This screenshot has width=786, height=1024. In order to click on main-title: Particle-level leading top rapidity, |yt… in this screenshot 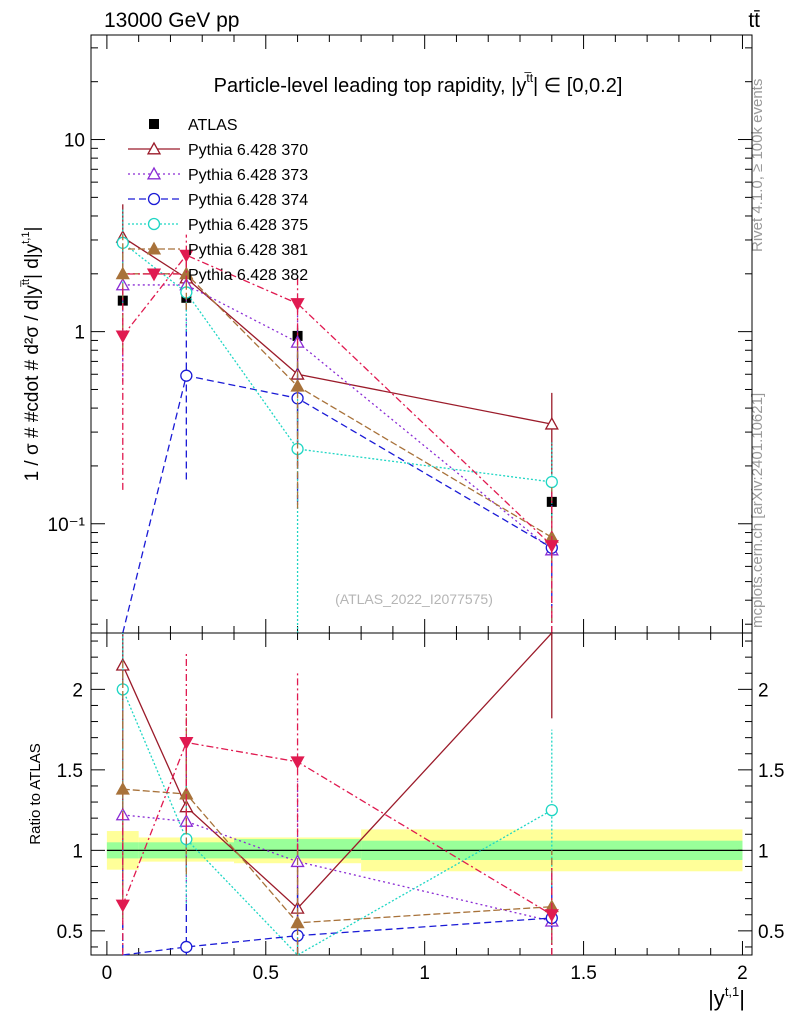, I will do `click(418, 84)`.